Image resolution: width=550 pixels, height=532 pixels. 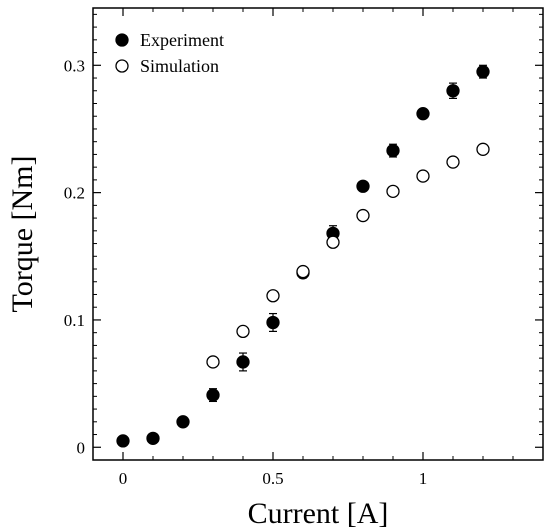 I want to click on x-axis-label: Current [A], so click(x=318, y=513).